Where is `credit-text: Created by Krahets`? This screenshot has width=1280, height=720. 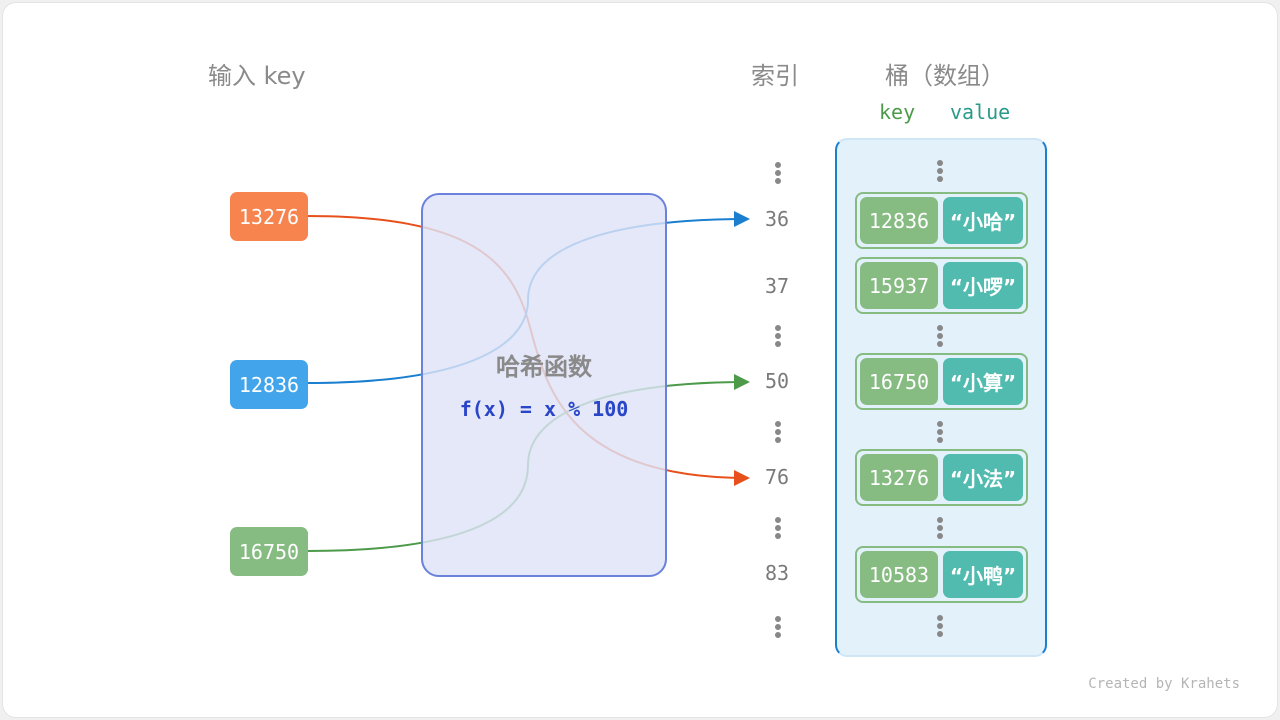 credit-text: Created by Krahets is located at coordinates (1164, 684).